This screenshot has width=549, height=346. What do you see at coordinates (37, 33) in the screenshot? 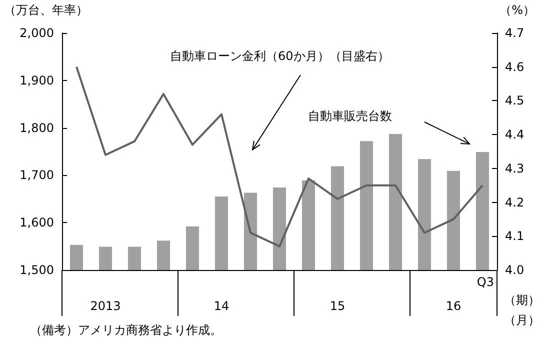
I see `y-tick-label: 2,000` at bounding box center [37, 33].